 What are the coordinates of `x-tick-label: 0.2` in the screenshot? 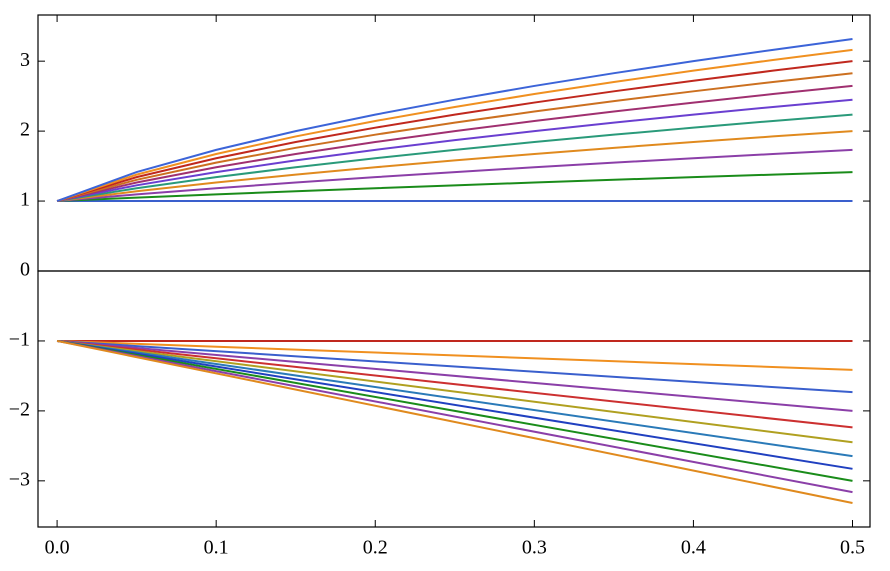 It's located at (375, 548).